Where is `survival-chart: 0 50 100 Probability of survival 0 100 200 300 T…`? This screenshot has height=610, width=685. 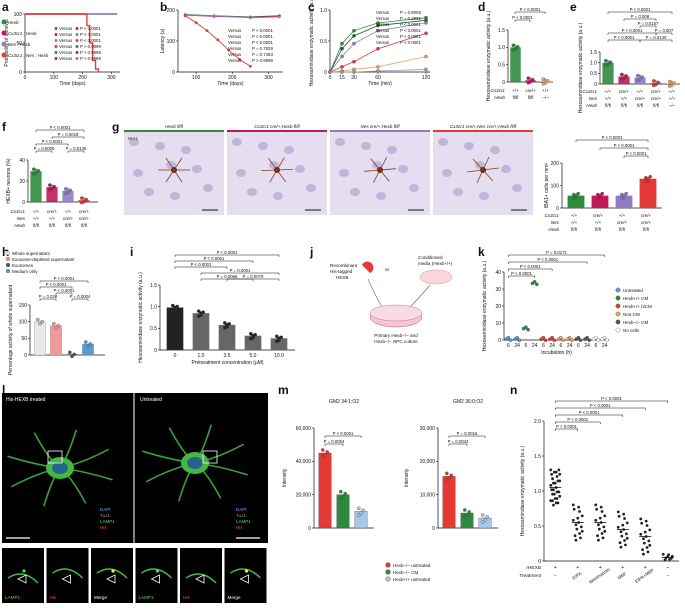 survival-chart: 0 50 100 Probability of survival 0 100 200 300 T… is located at coordinates (60, 49).